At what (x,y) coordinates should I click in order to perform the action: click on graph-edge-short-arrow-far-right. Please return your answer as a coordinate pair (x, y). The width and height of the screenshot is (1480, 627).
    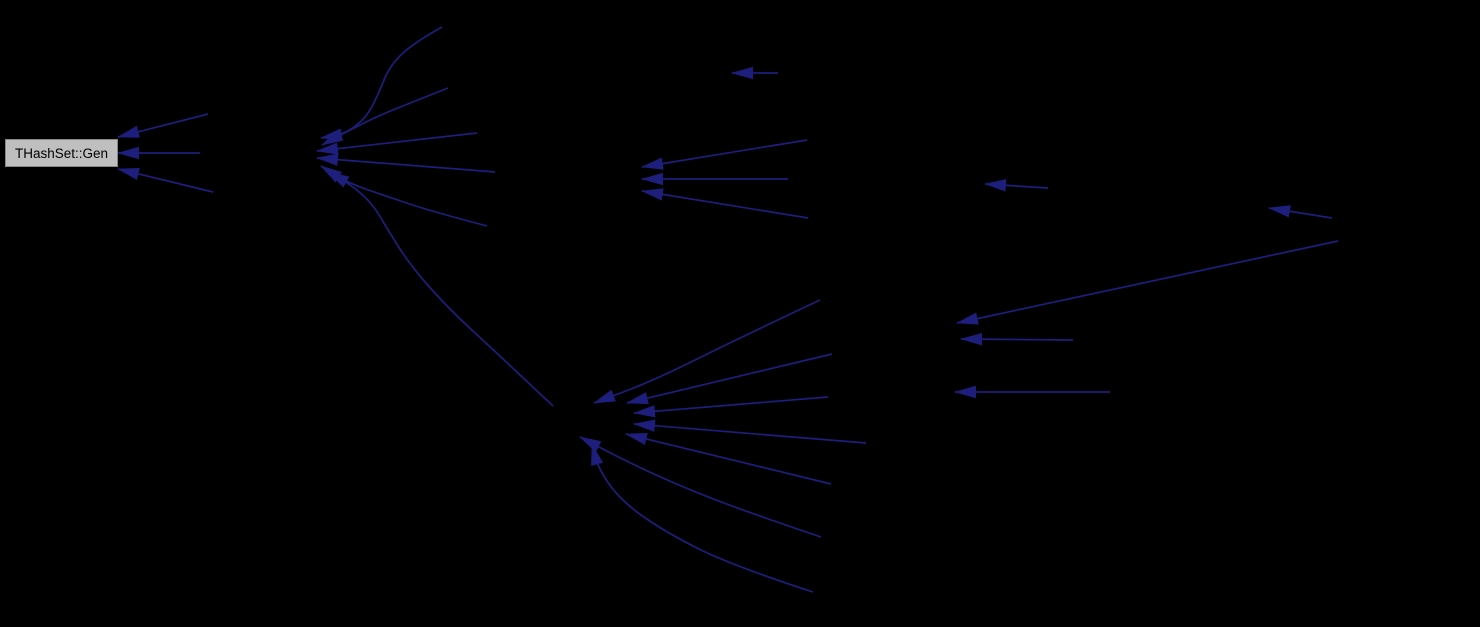
    Looking at the image, I should click on (1300, 212).